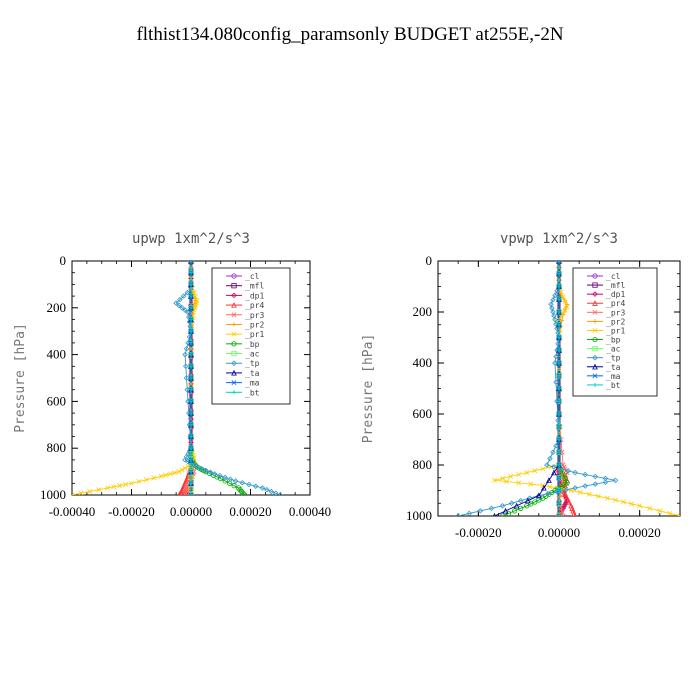  I want to click on series-line-pr1, so click(135, 378).